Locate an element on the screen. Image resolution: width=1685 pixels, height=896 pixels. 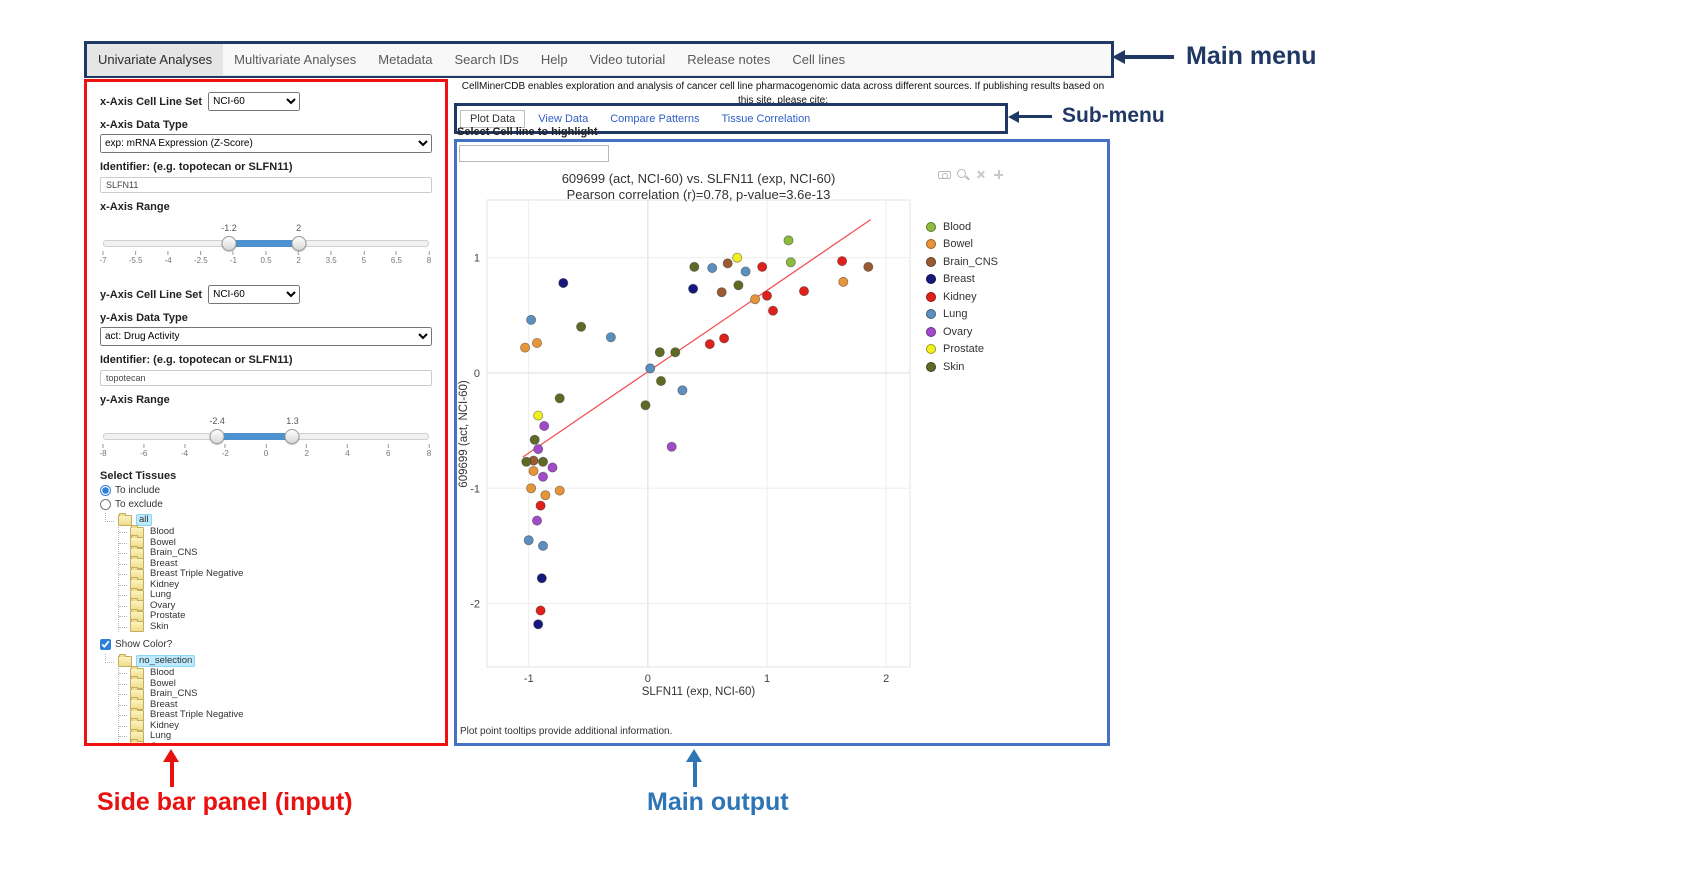
subtab-tissue-correlation: Tissue Correlation is located at coordinates (766, 118).